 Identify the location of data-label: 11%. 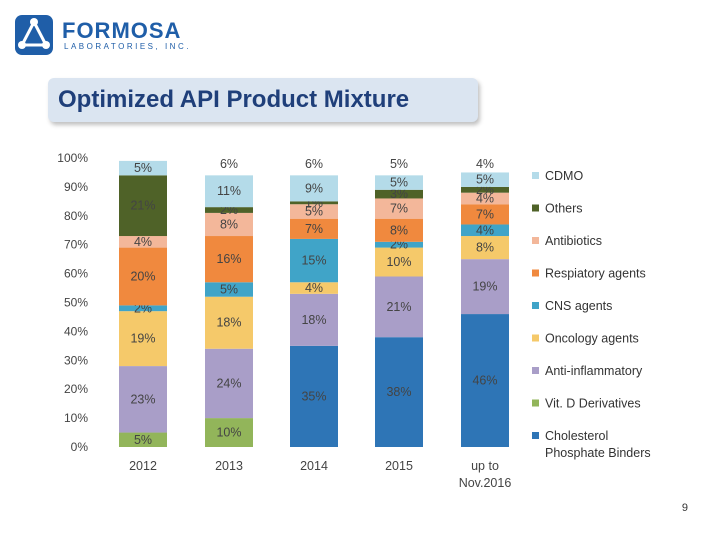
(229, 191).